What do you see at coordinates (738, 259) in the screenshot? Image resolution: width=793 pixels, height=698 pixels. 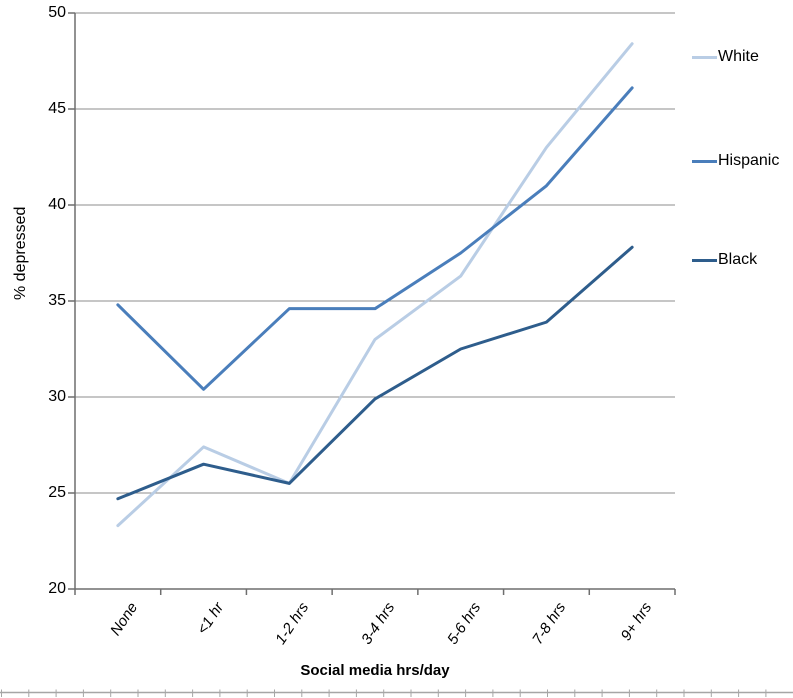 I see `legend-label-black: Black` at bounding box center [738, 259].